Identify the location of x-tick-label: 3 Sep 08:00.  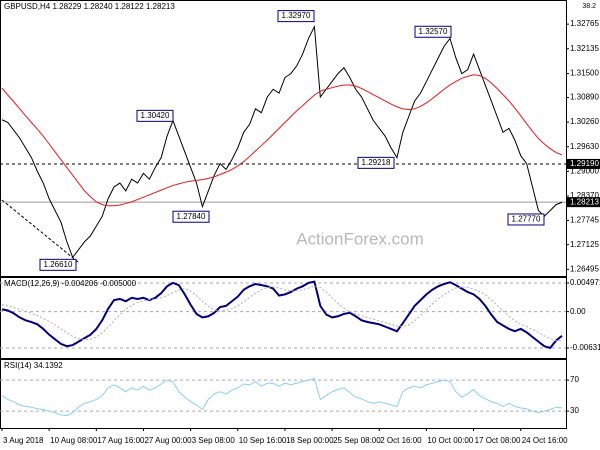
(214, 440).